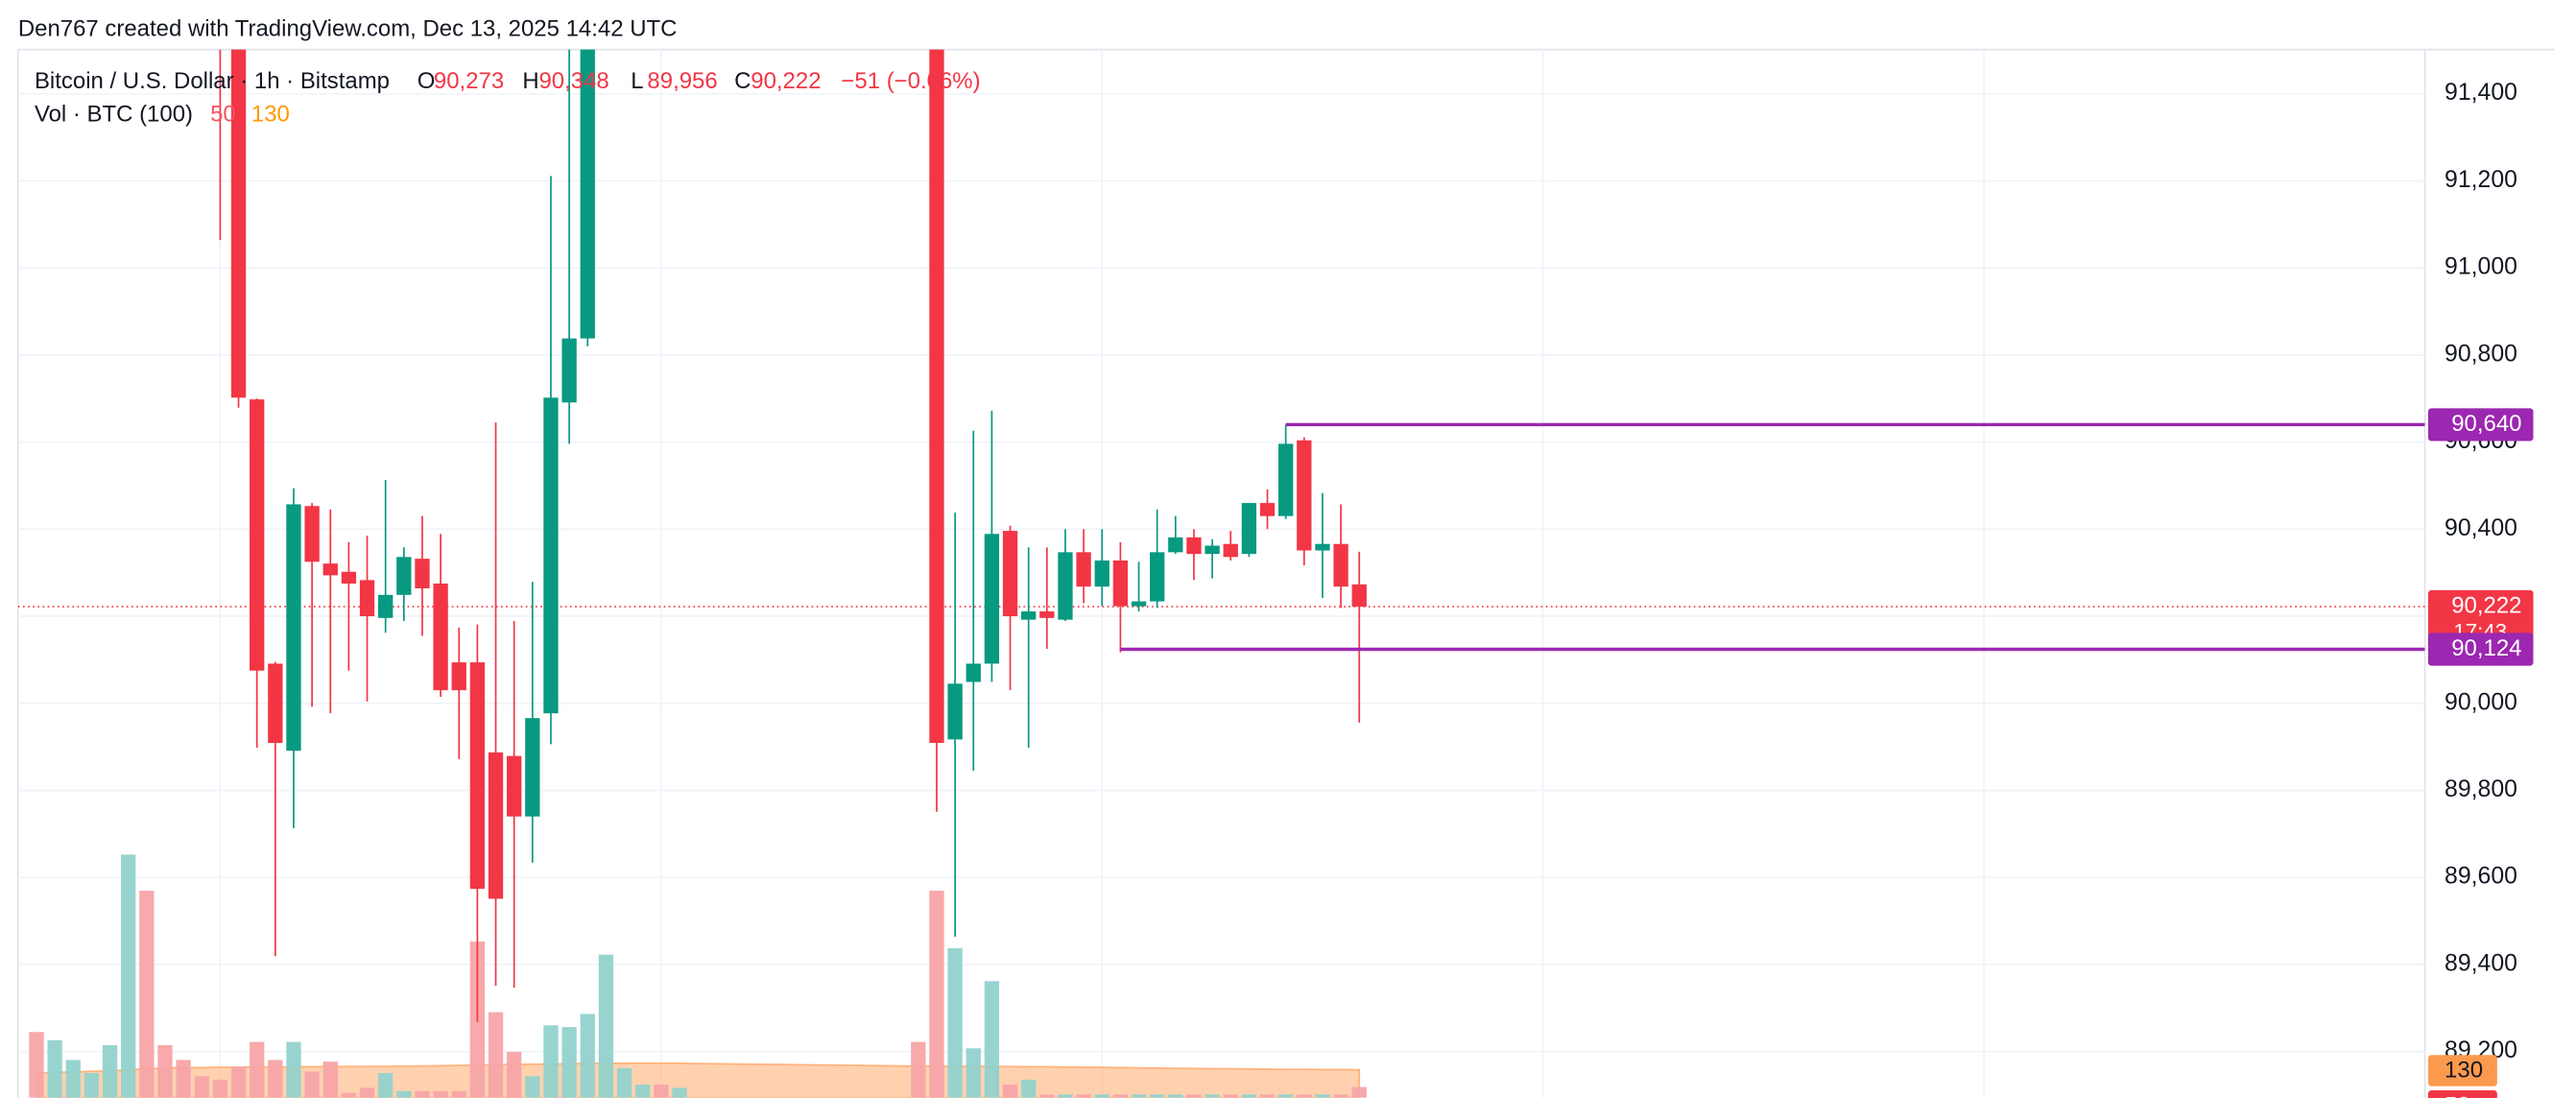 This screenshot has width=2576, height=1098. Describe the element at coordinates (637, 81) in the screenshot. I see `ohlc-key: L` at that location.